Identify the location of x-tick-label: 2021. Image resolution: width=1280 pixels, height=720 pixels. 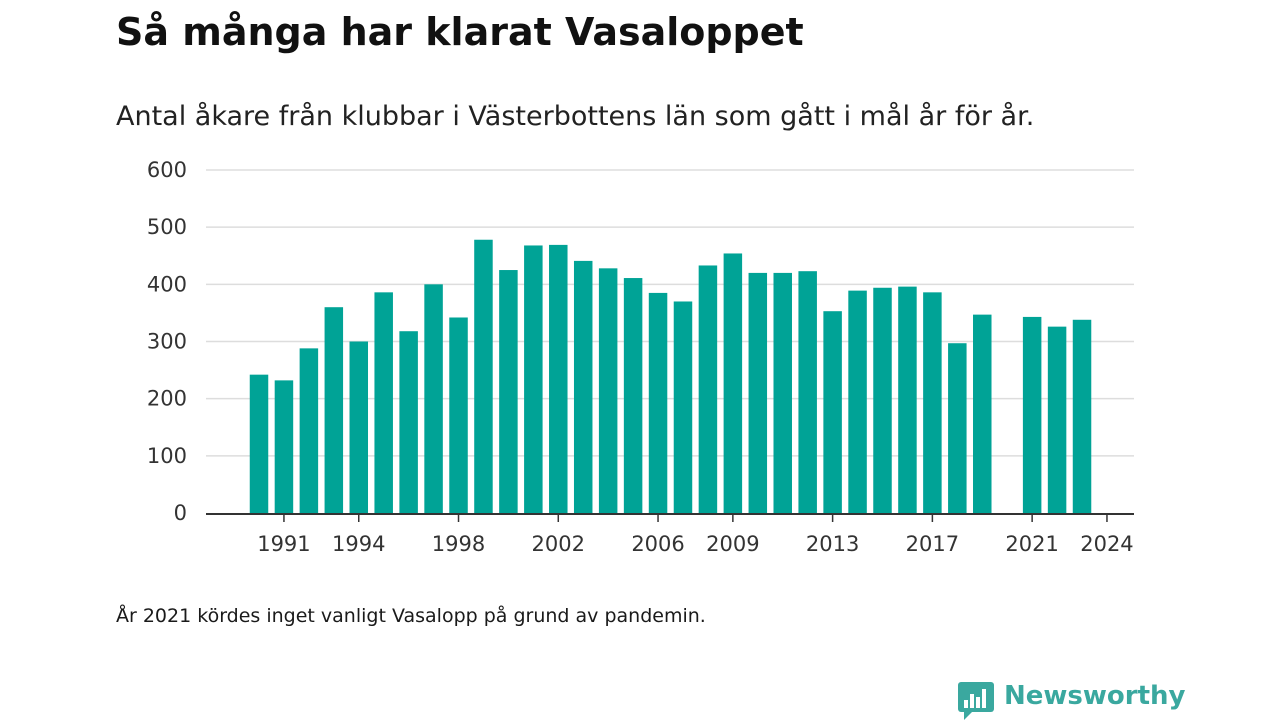
(1031, 544).